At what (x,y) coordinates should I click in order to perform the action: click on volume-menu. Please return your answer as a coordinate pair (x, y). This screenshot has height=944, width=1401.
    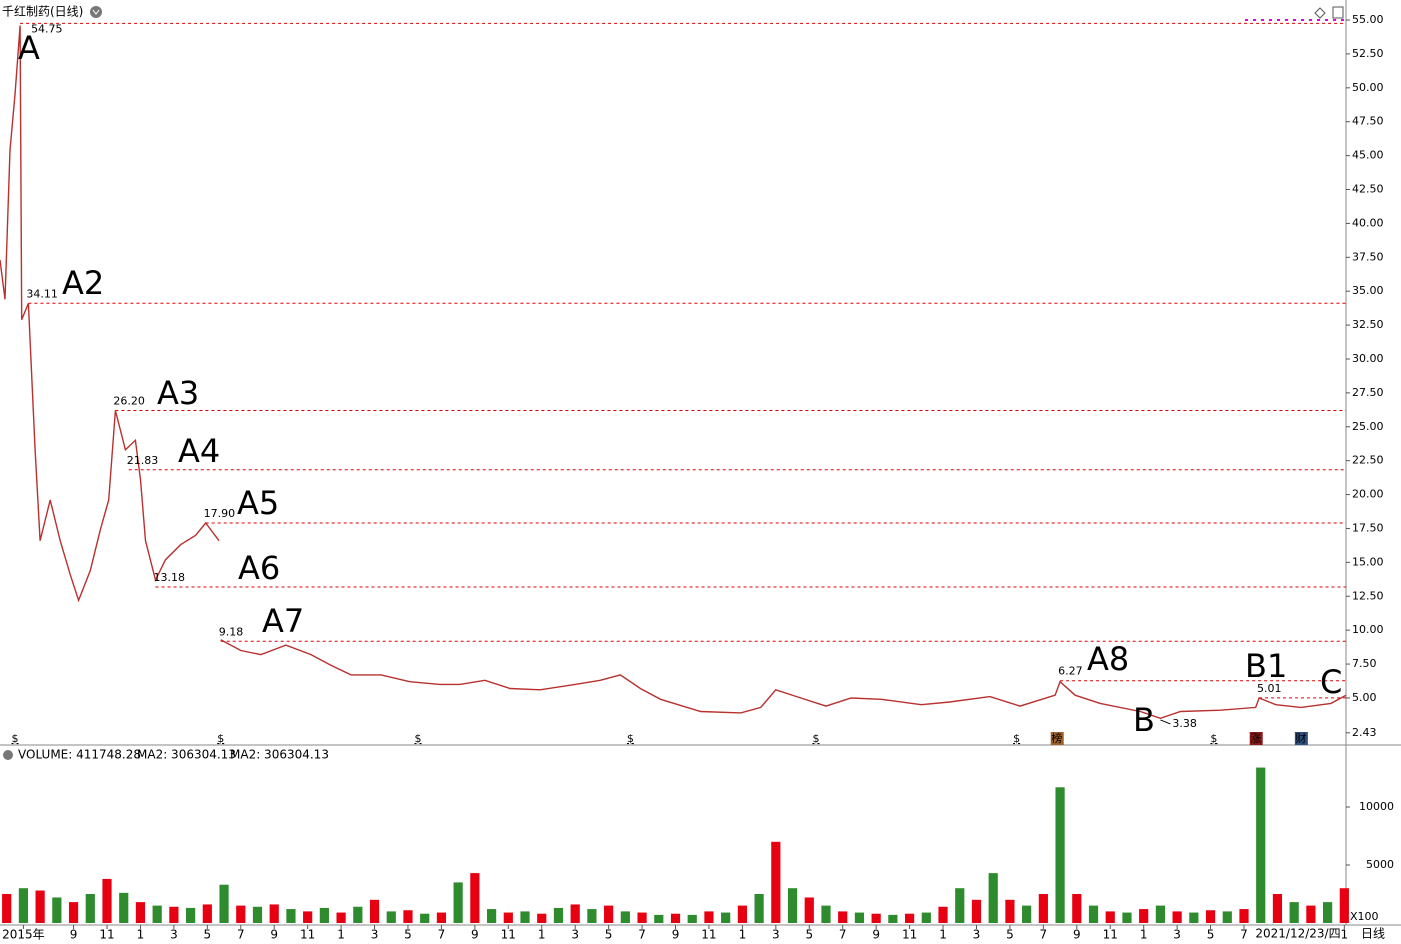
    Looking at the image, I should click on (8, 755).